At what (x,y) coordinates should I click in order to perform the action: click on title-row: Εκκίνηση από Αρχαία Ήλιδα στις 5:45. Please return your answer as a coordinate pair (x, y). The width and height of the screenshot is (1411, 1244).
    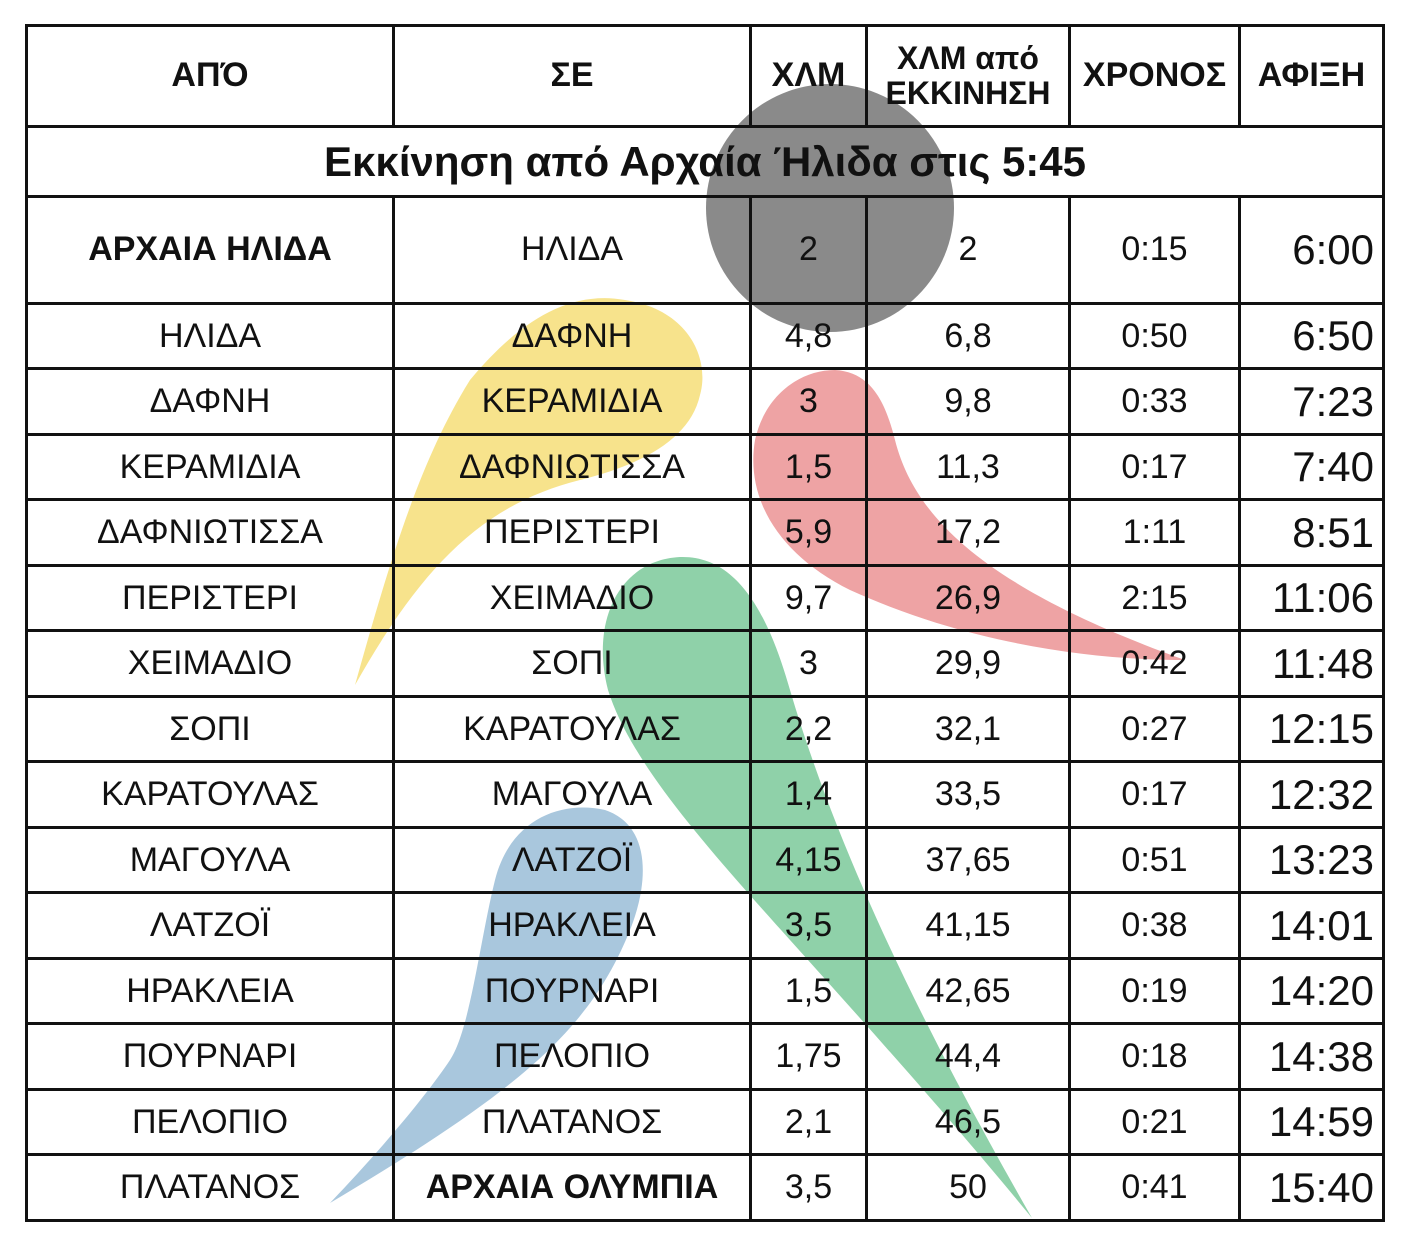
    Looking at the image, I should click on (705, 161).